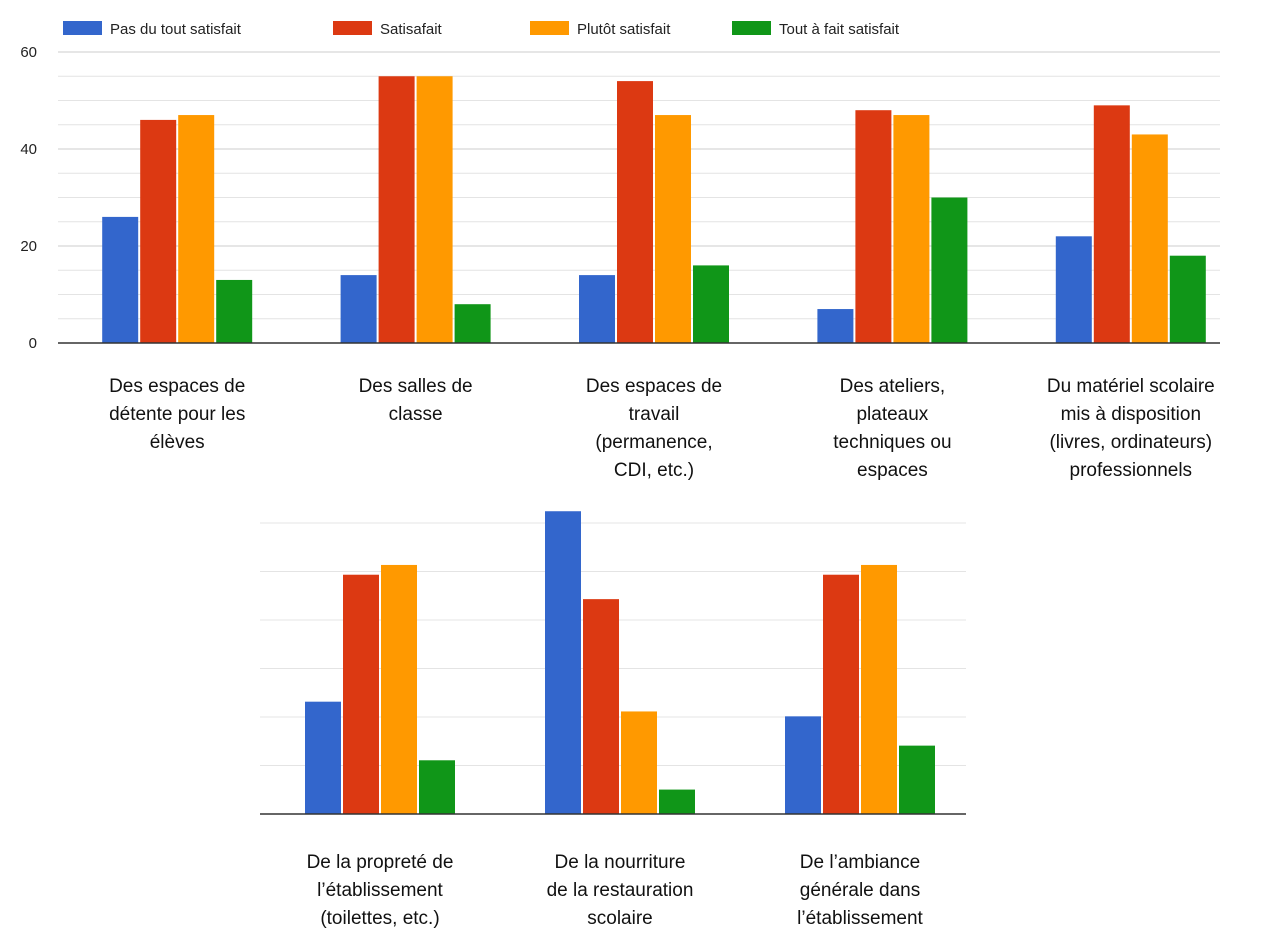  Describe the element at coordinates (399, 689) in the screenshot. I see `bar-plut-t-satisfait-p2-c1` at that location.